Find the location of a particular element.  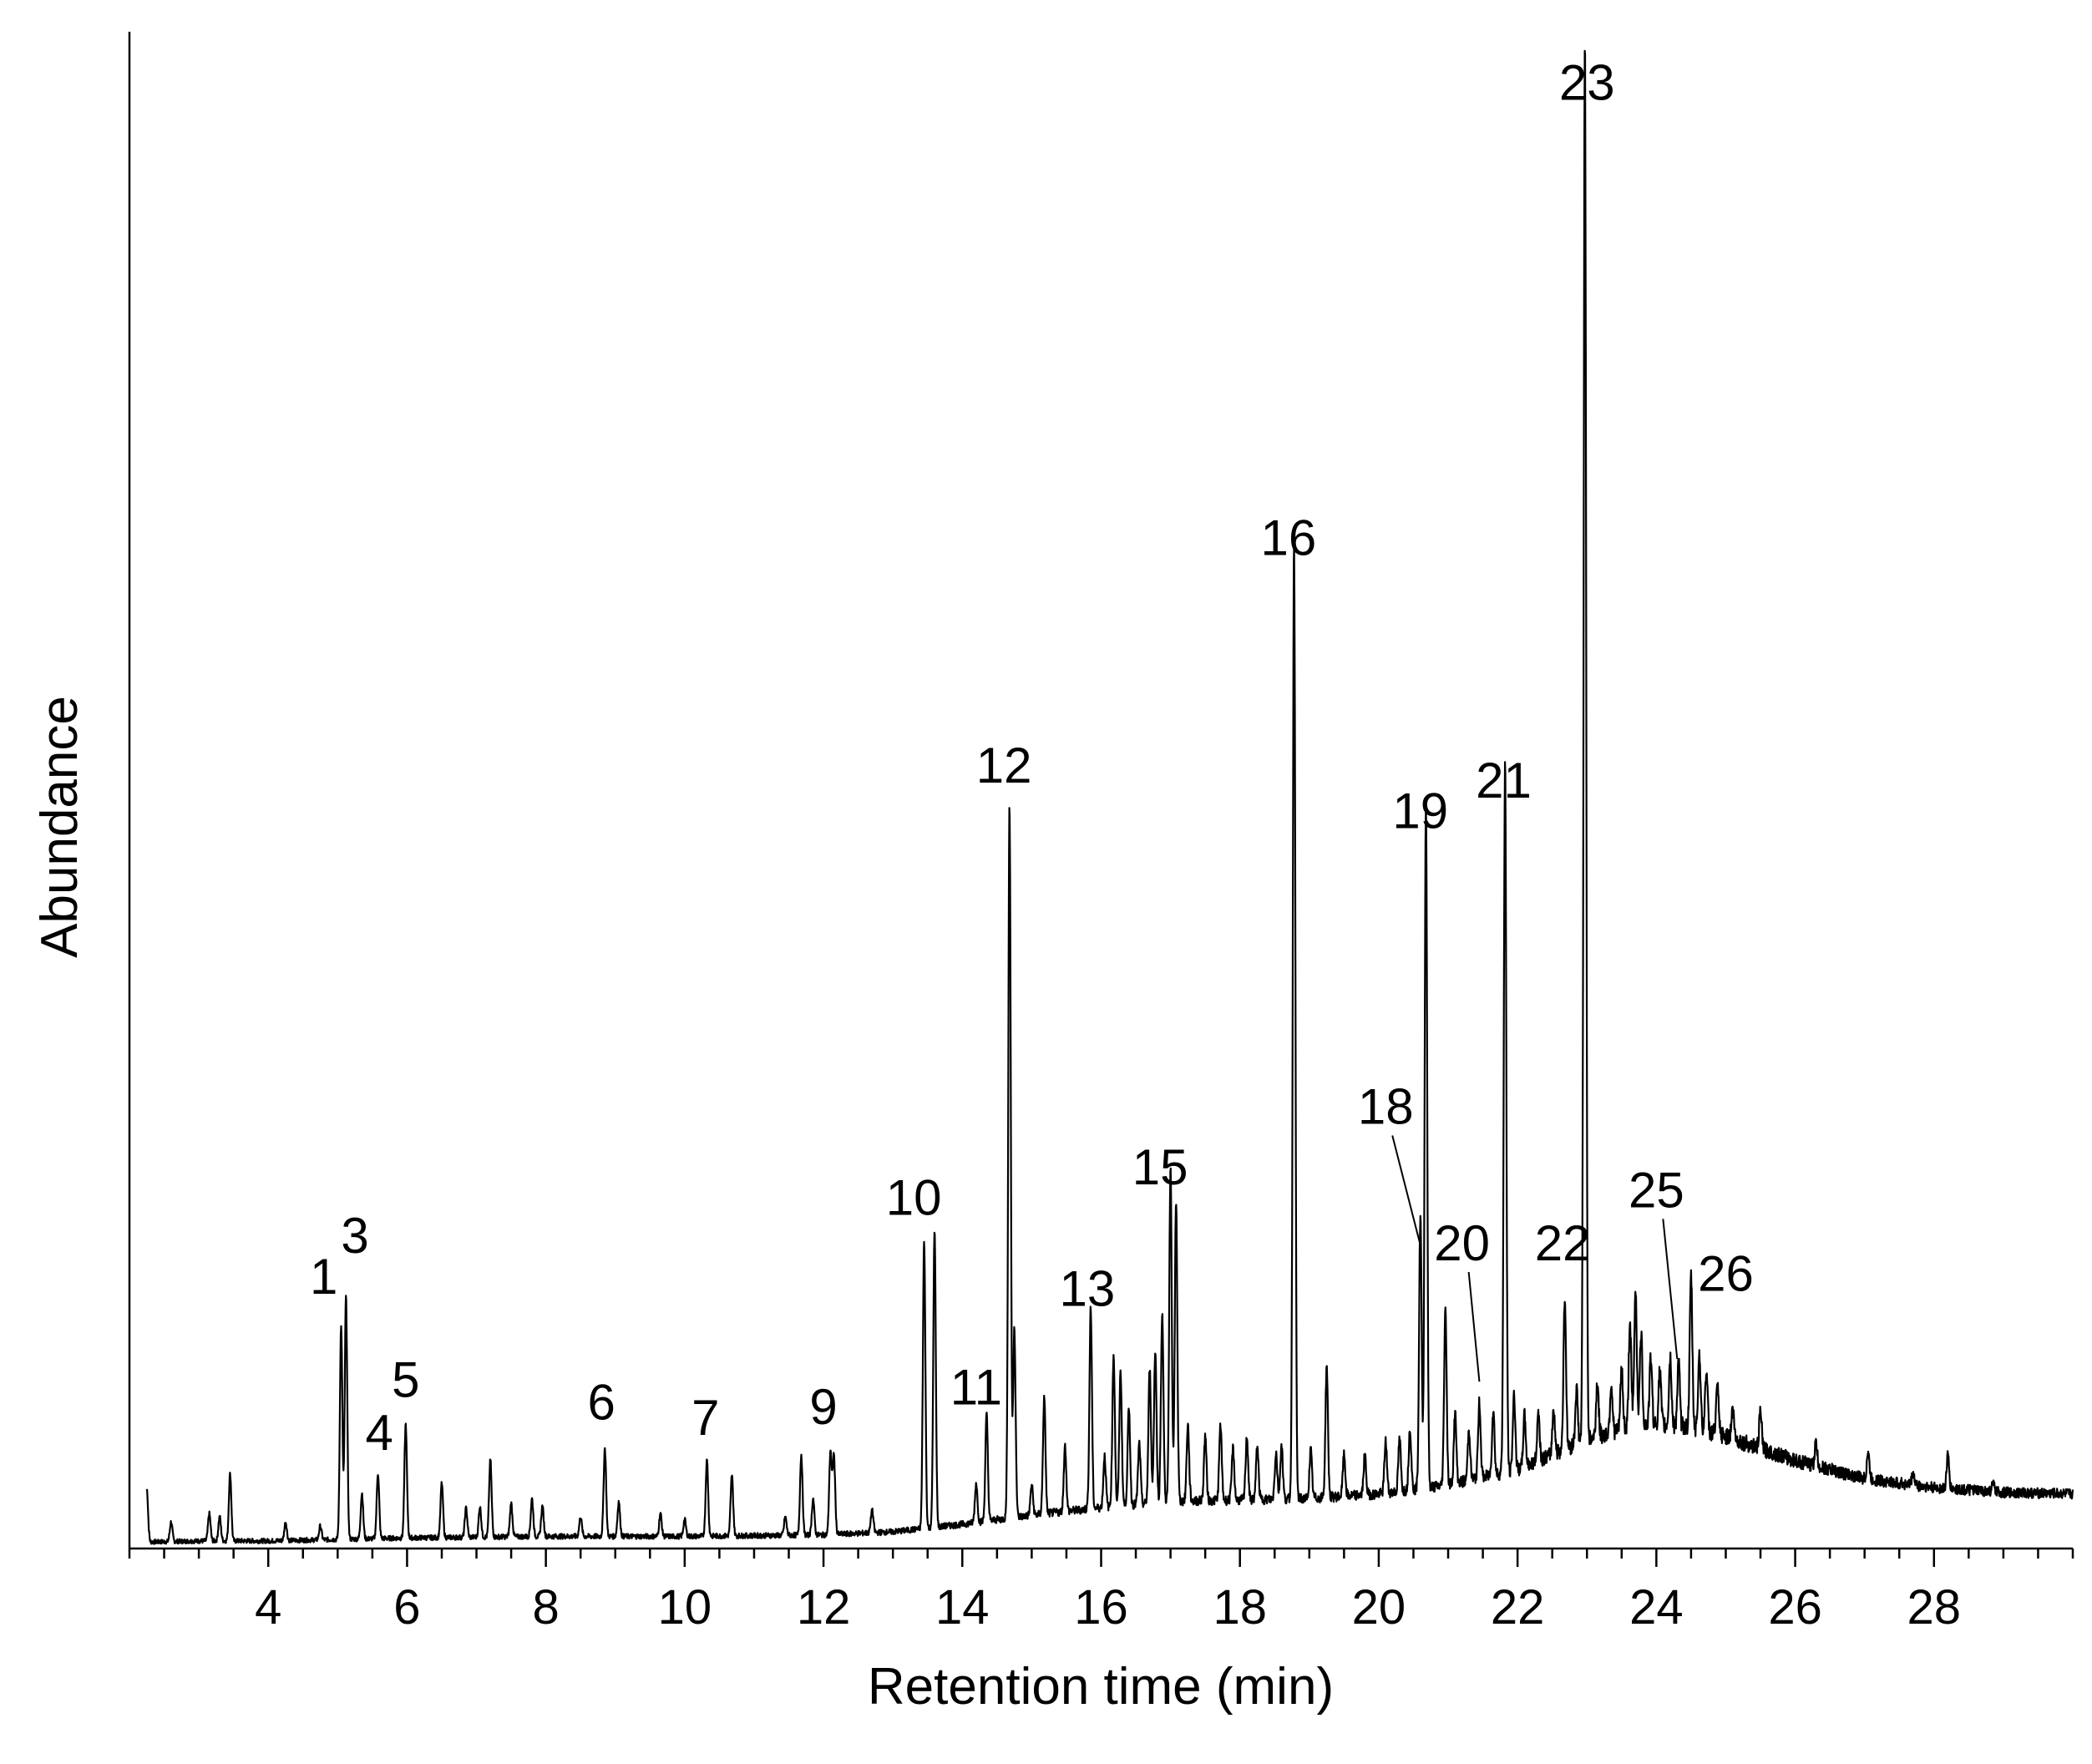

peak-label-26: 26 is located at coordinates (1726, 1273).